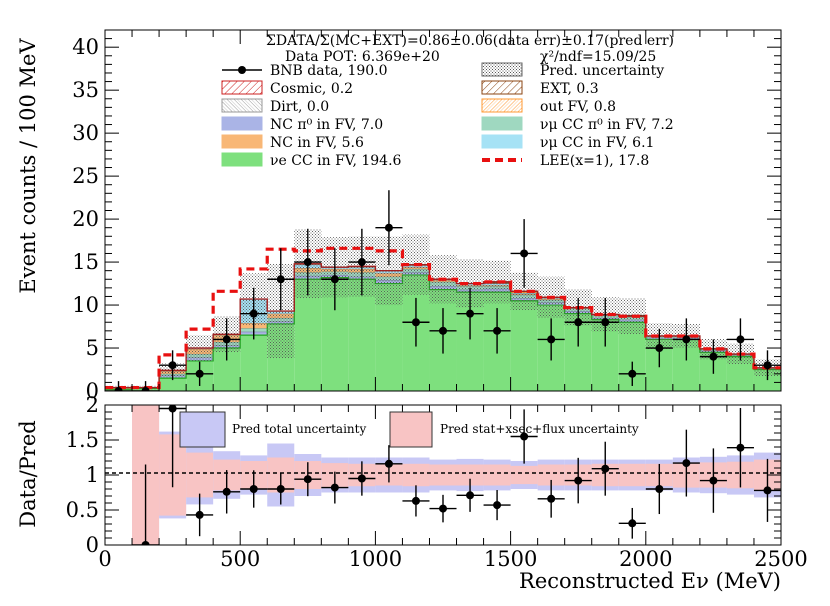 The image size is (830, 606). What do you see at coordinates (85, 47) in the screenshot?
I see `y-tick-label: 40` at bounding box center [85, 47].